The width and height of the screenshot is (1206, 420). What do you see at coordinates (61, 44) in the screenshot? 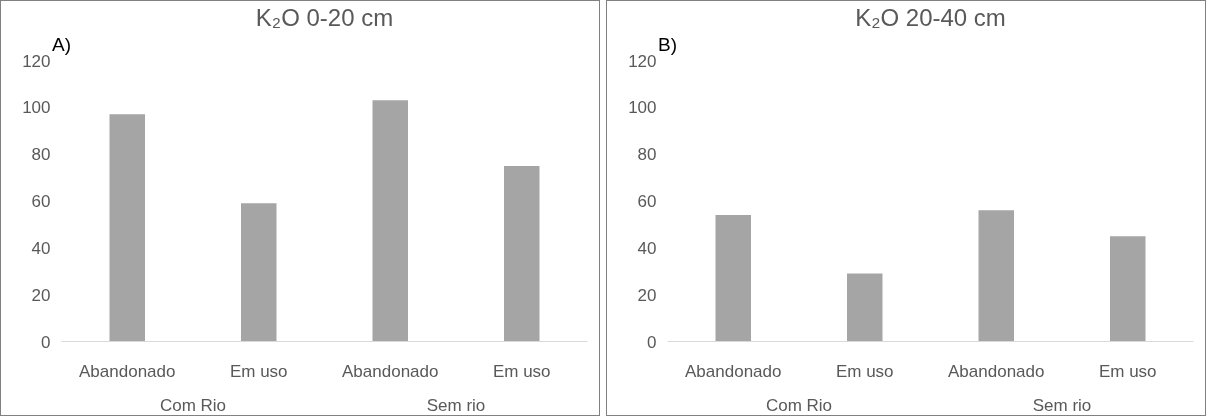
I see `text: A)` at bounding box center [61, 44].